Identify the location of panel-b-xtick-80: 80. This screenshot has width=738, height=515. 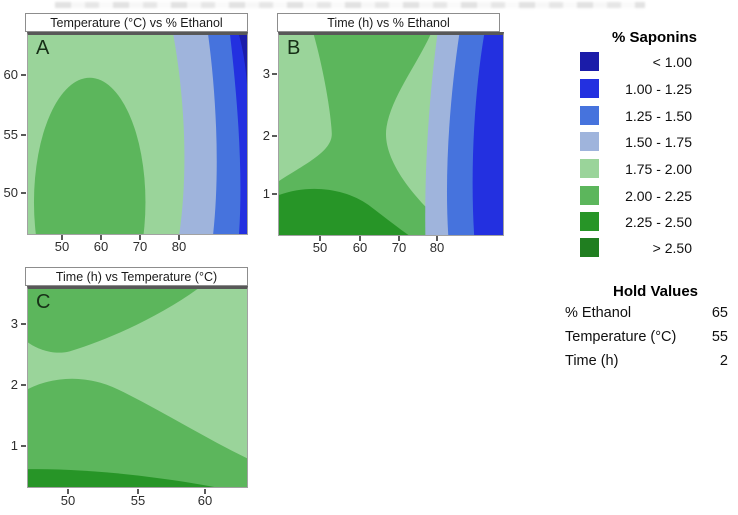
(437, 247).